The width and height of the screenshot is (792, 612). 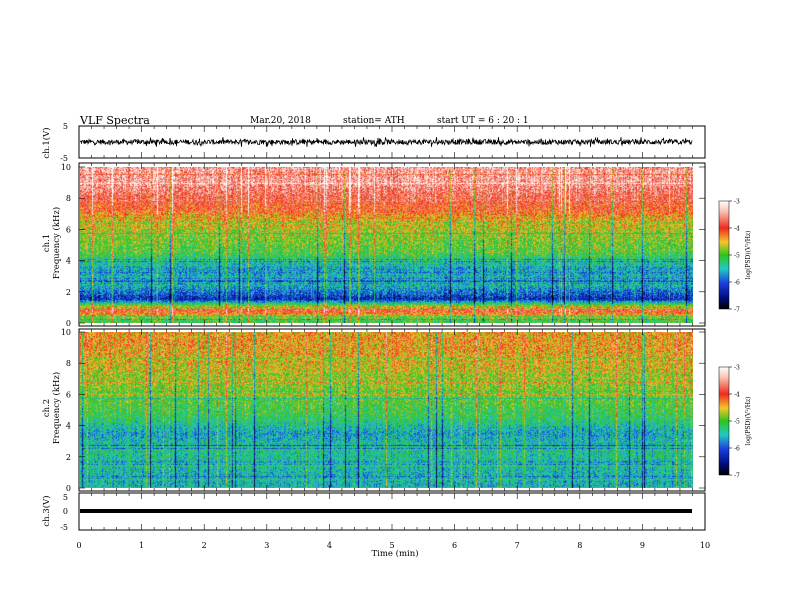 What do you see at coordinates (391, 545) in the screenshot?
I see `x-tick-label: 5` at bounding box center [391, 545].